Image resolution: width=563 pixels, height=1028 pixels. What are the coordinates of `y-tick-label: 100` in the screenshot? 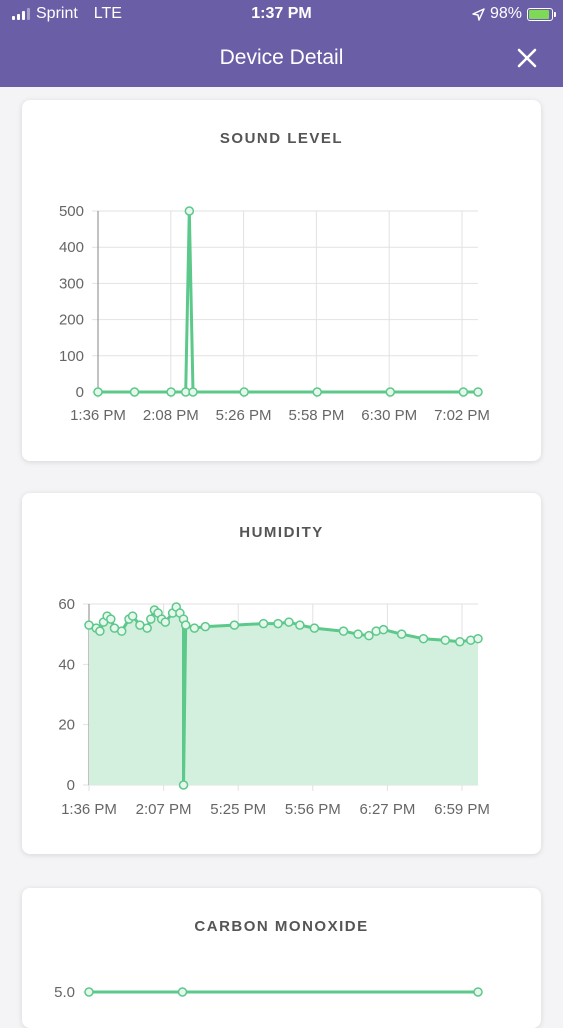 It's located at (71, 356).